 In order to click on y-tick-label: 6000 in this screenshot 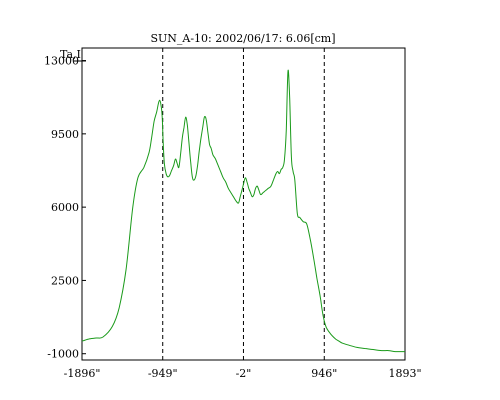, I will do `click(65, 207)`.